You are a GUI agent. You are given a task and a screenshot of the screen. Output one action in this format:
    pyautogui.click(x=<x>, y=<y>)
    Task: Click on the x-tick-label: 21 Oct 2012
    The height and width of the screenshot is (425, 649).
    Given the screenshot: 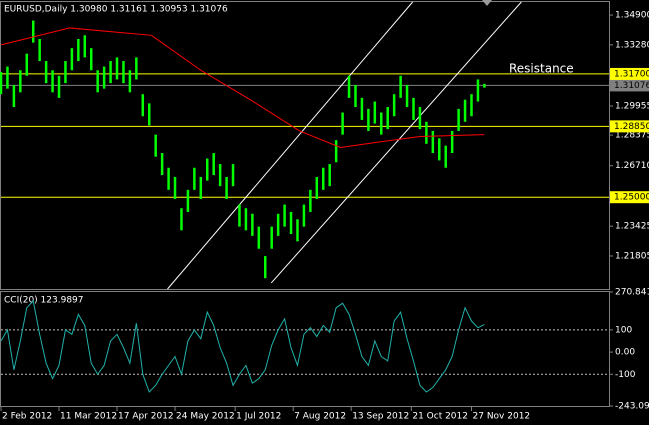 What is the action you would take?
    pyautogui.click(x=440, y=417)
    